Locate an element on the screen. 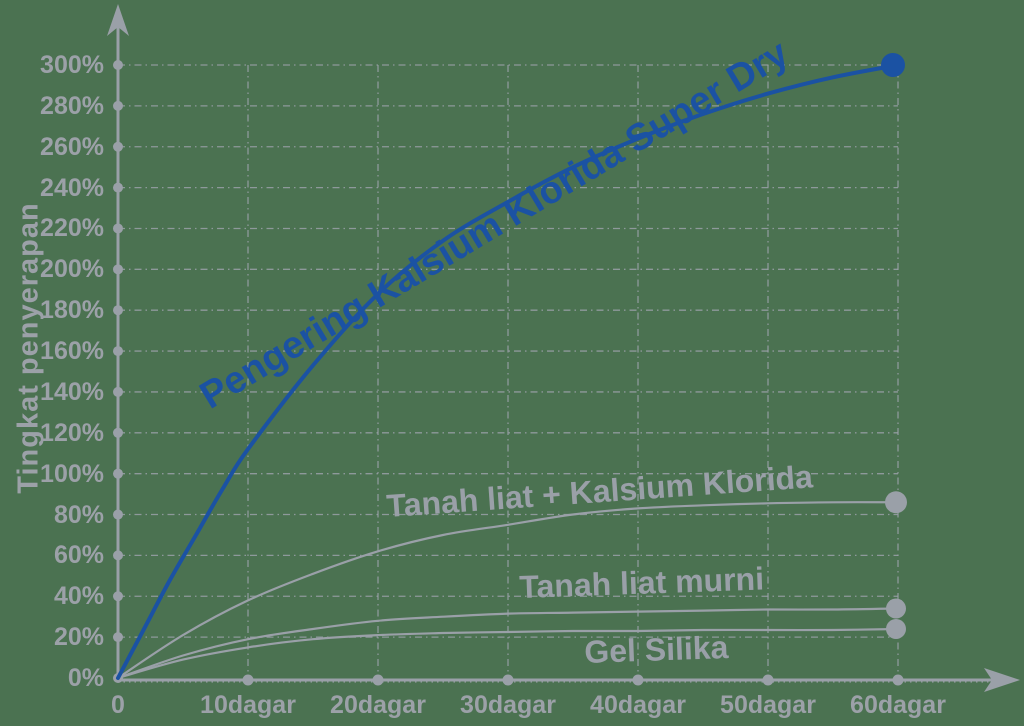  y-tick-label: 0% is located at coordinates (85, 678).